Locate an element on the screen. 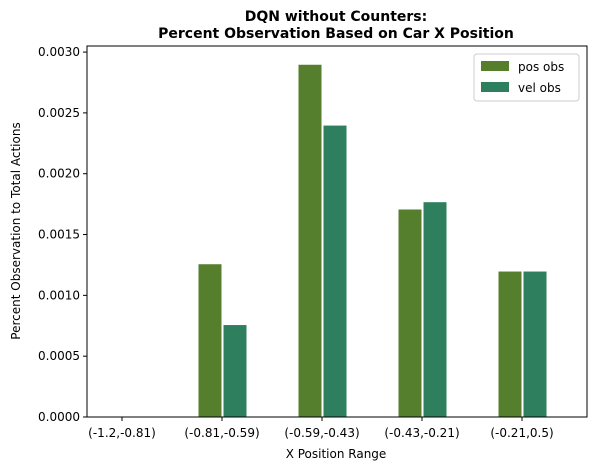 The width and height of the screenshot is (593, 470). x-tick-label: (-0.59,-0.43) is located at coordinates (321, 433).